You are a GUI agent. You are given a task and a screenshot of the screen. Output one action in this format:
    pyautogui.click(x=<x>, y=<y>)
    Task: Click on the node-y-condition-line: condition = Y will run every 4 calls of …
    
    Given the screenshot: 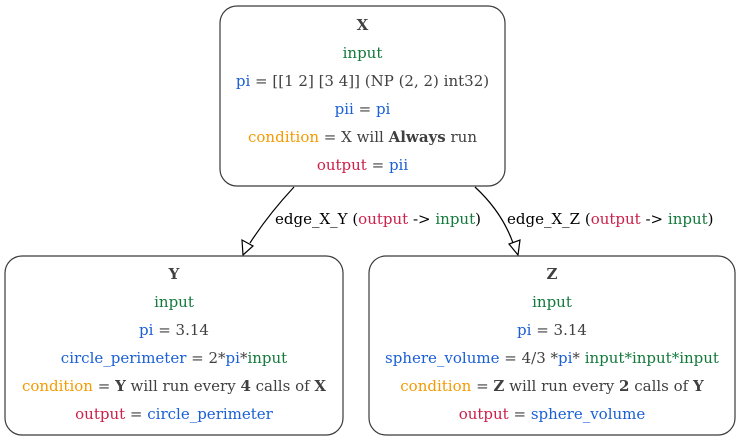 What is the action you would take?
    pyautogui.click(x=174, y=386)
    